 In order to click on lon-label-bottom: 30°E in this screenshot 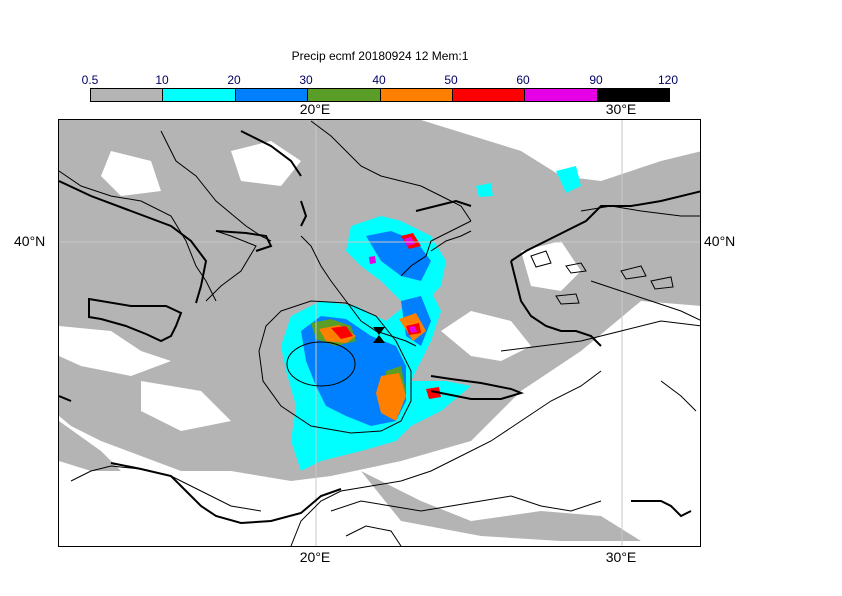, I will do `click(621, 557)`.